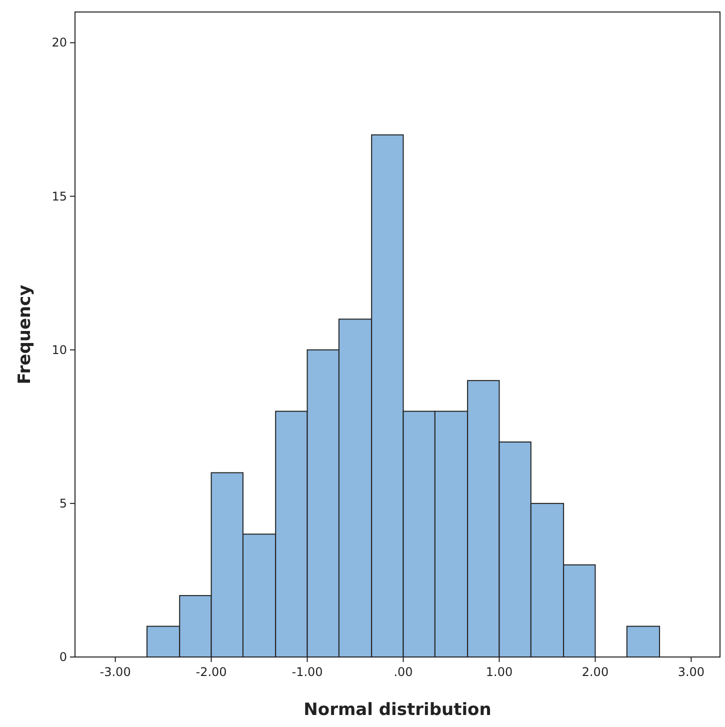 This screenshot has width=725, height=727. What do you see at coordinates (59, 196) in the screenshot?
I see `y-tick-label: 15` at bounding box center [59, 196].